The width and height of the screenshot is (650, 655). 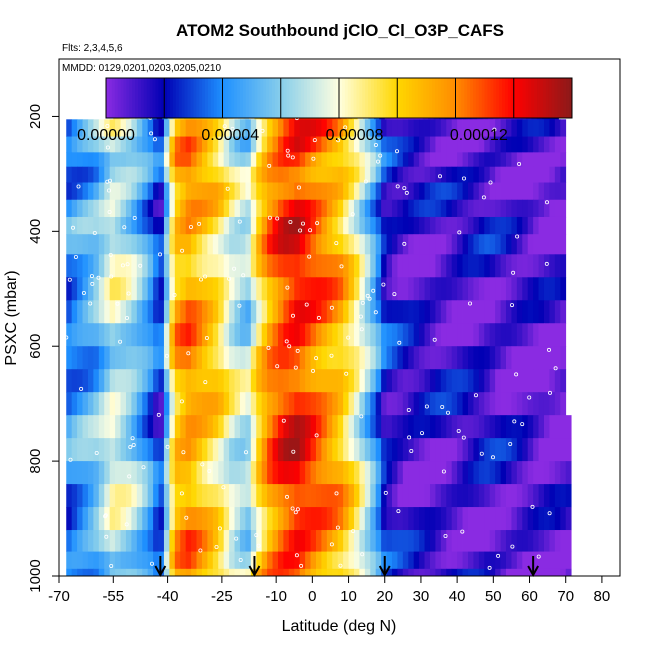 I want to click on x-tick-label: -25, so click(x=222, y=596).